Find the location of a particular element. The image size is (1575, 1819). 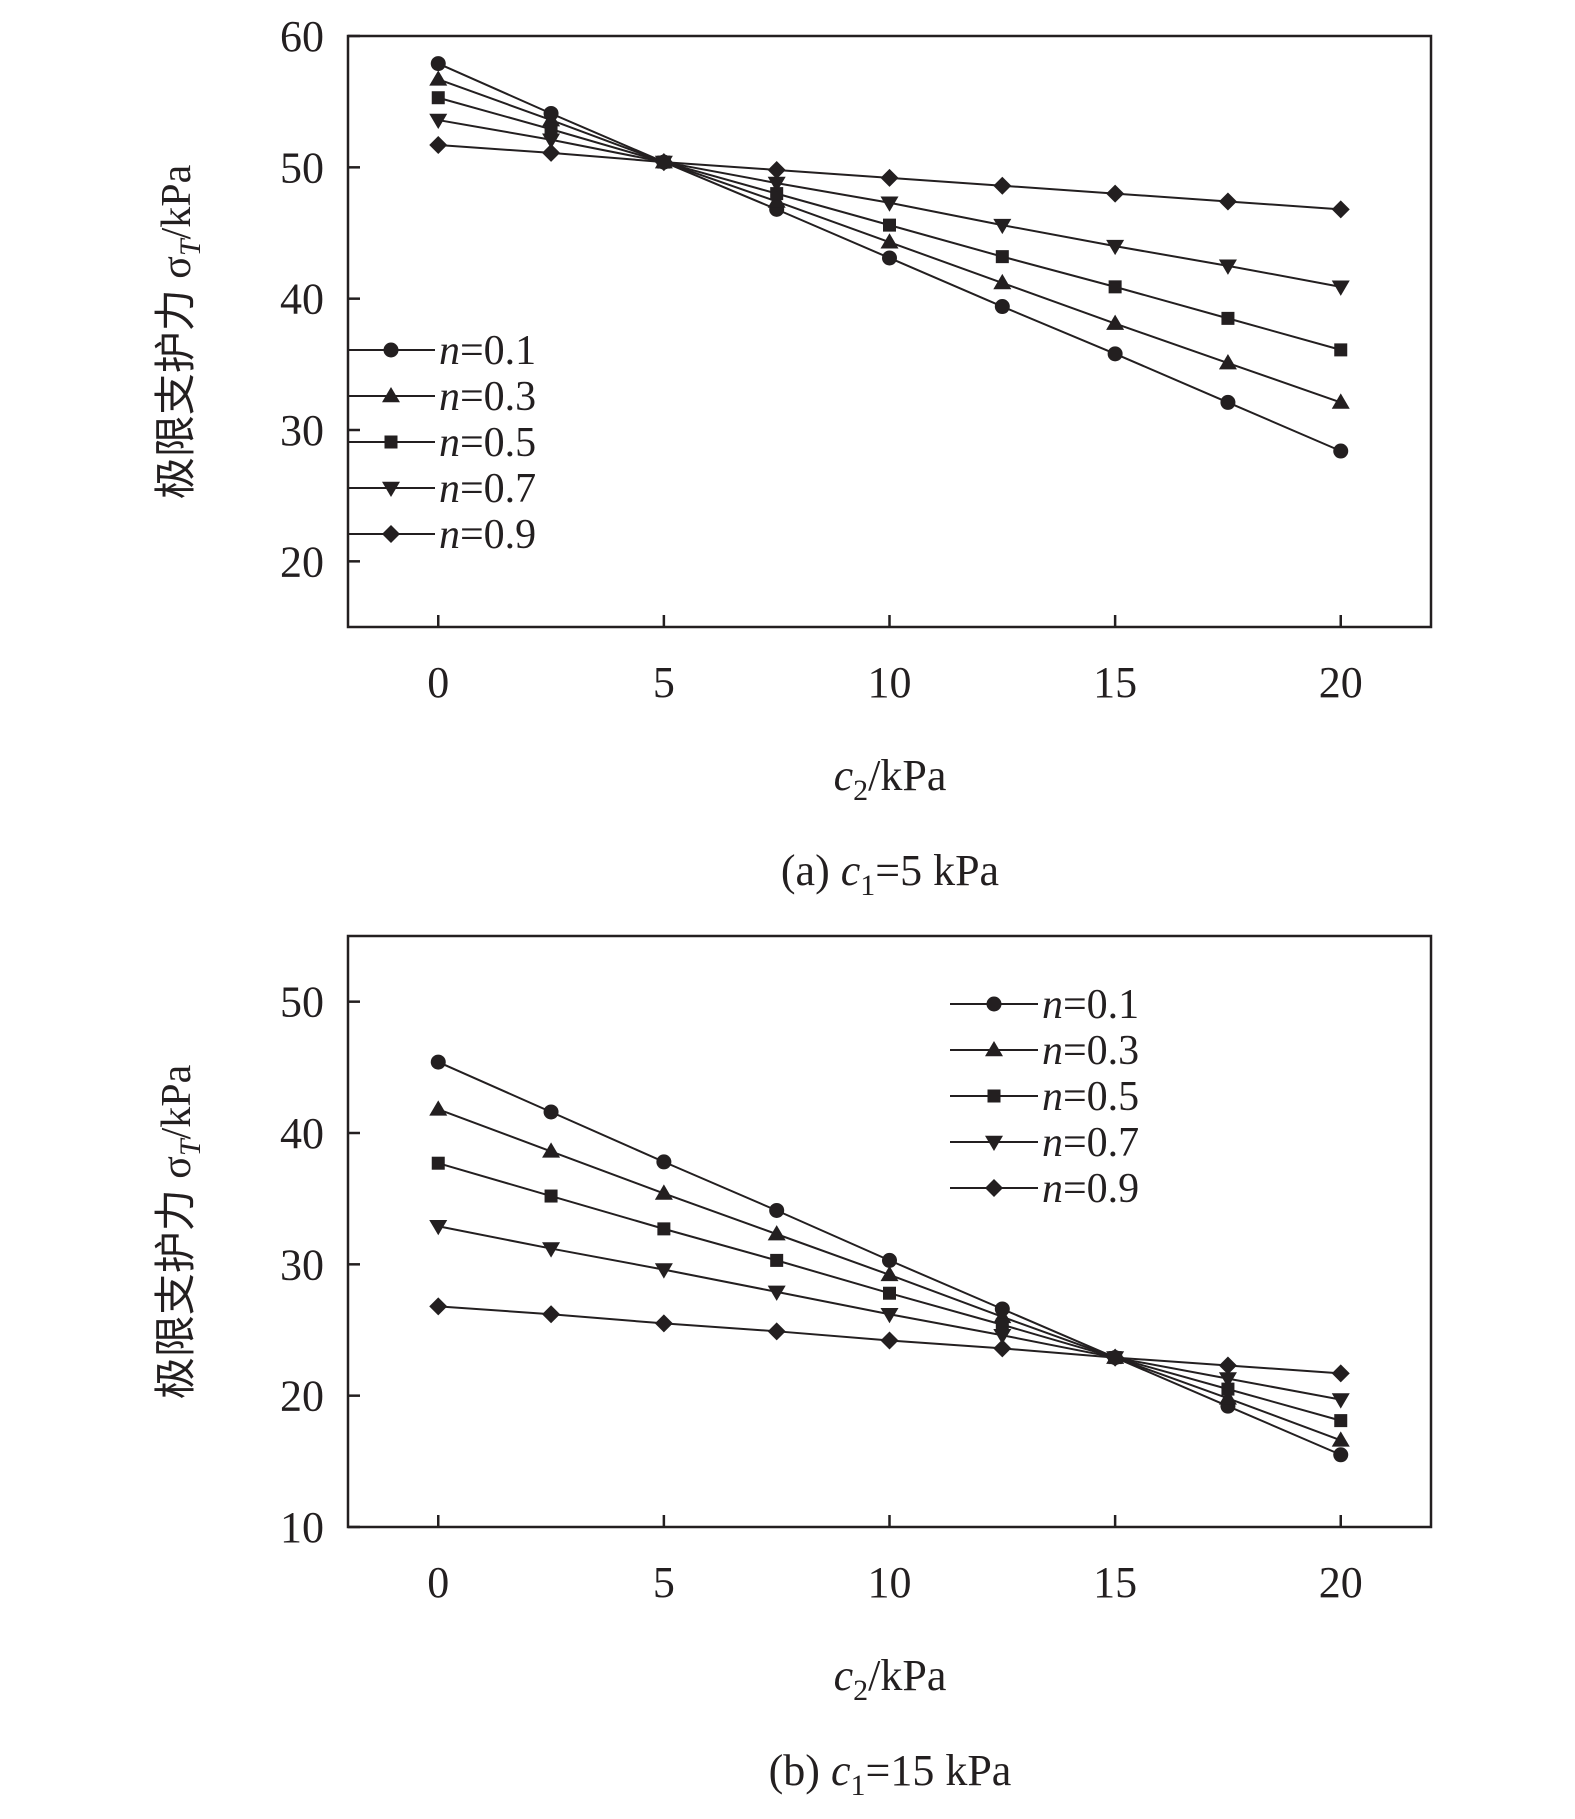

caption-prefix: (b) is located at coordinates (800, 1770).